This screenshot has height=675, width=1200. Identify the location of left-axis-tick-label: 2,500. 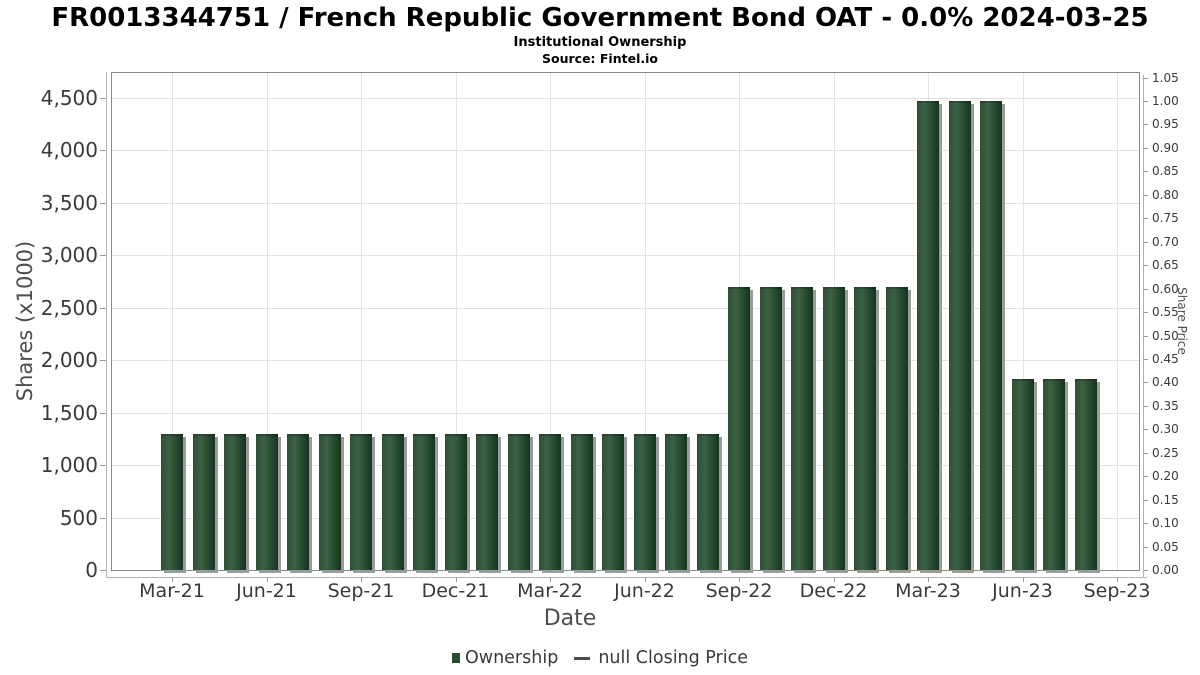
(69, 307).